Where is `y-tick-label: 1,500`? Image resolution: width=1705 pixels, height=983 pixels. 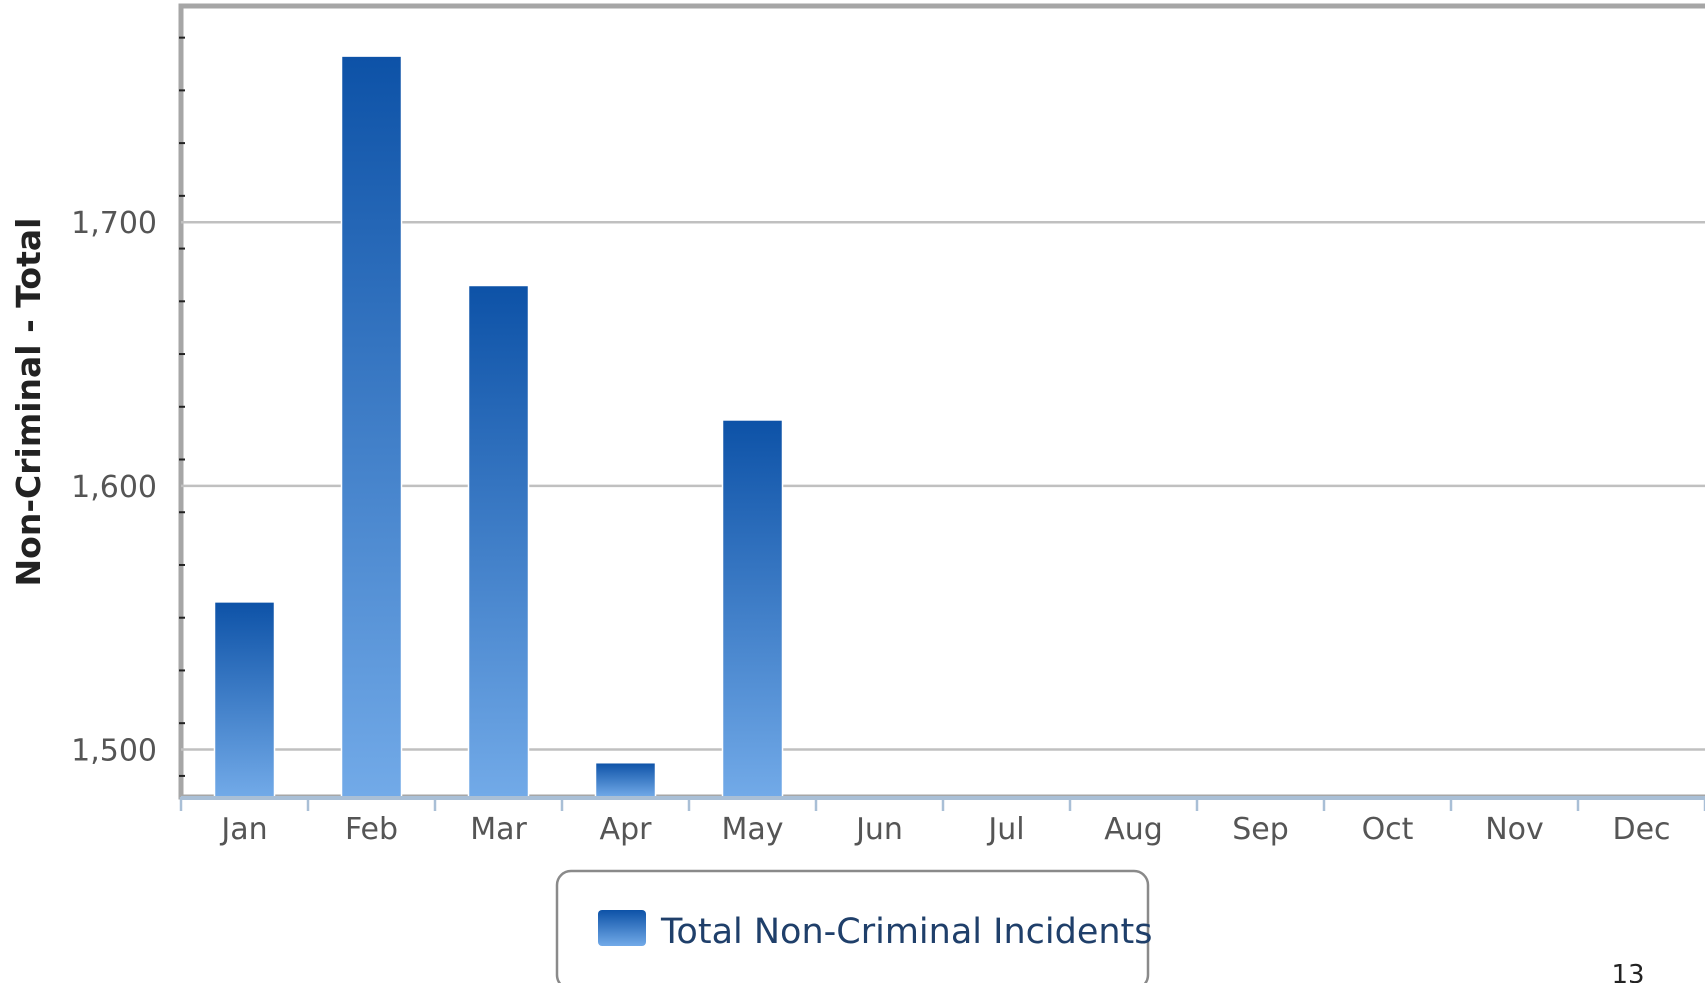 y-tick-label: 1,500 is located at coordinates (114, 751).